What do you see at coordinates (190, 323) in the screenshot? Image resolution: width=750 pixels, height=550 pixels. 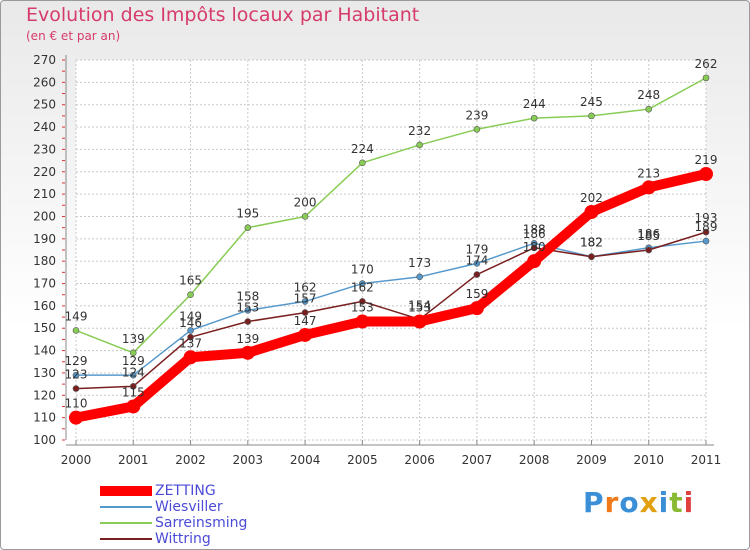 I see `data-label-wittring: 146` at bounding box center [190, 323].